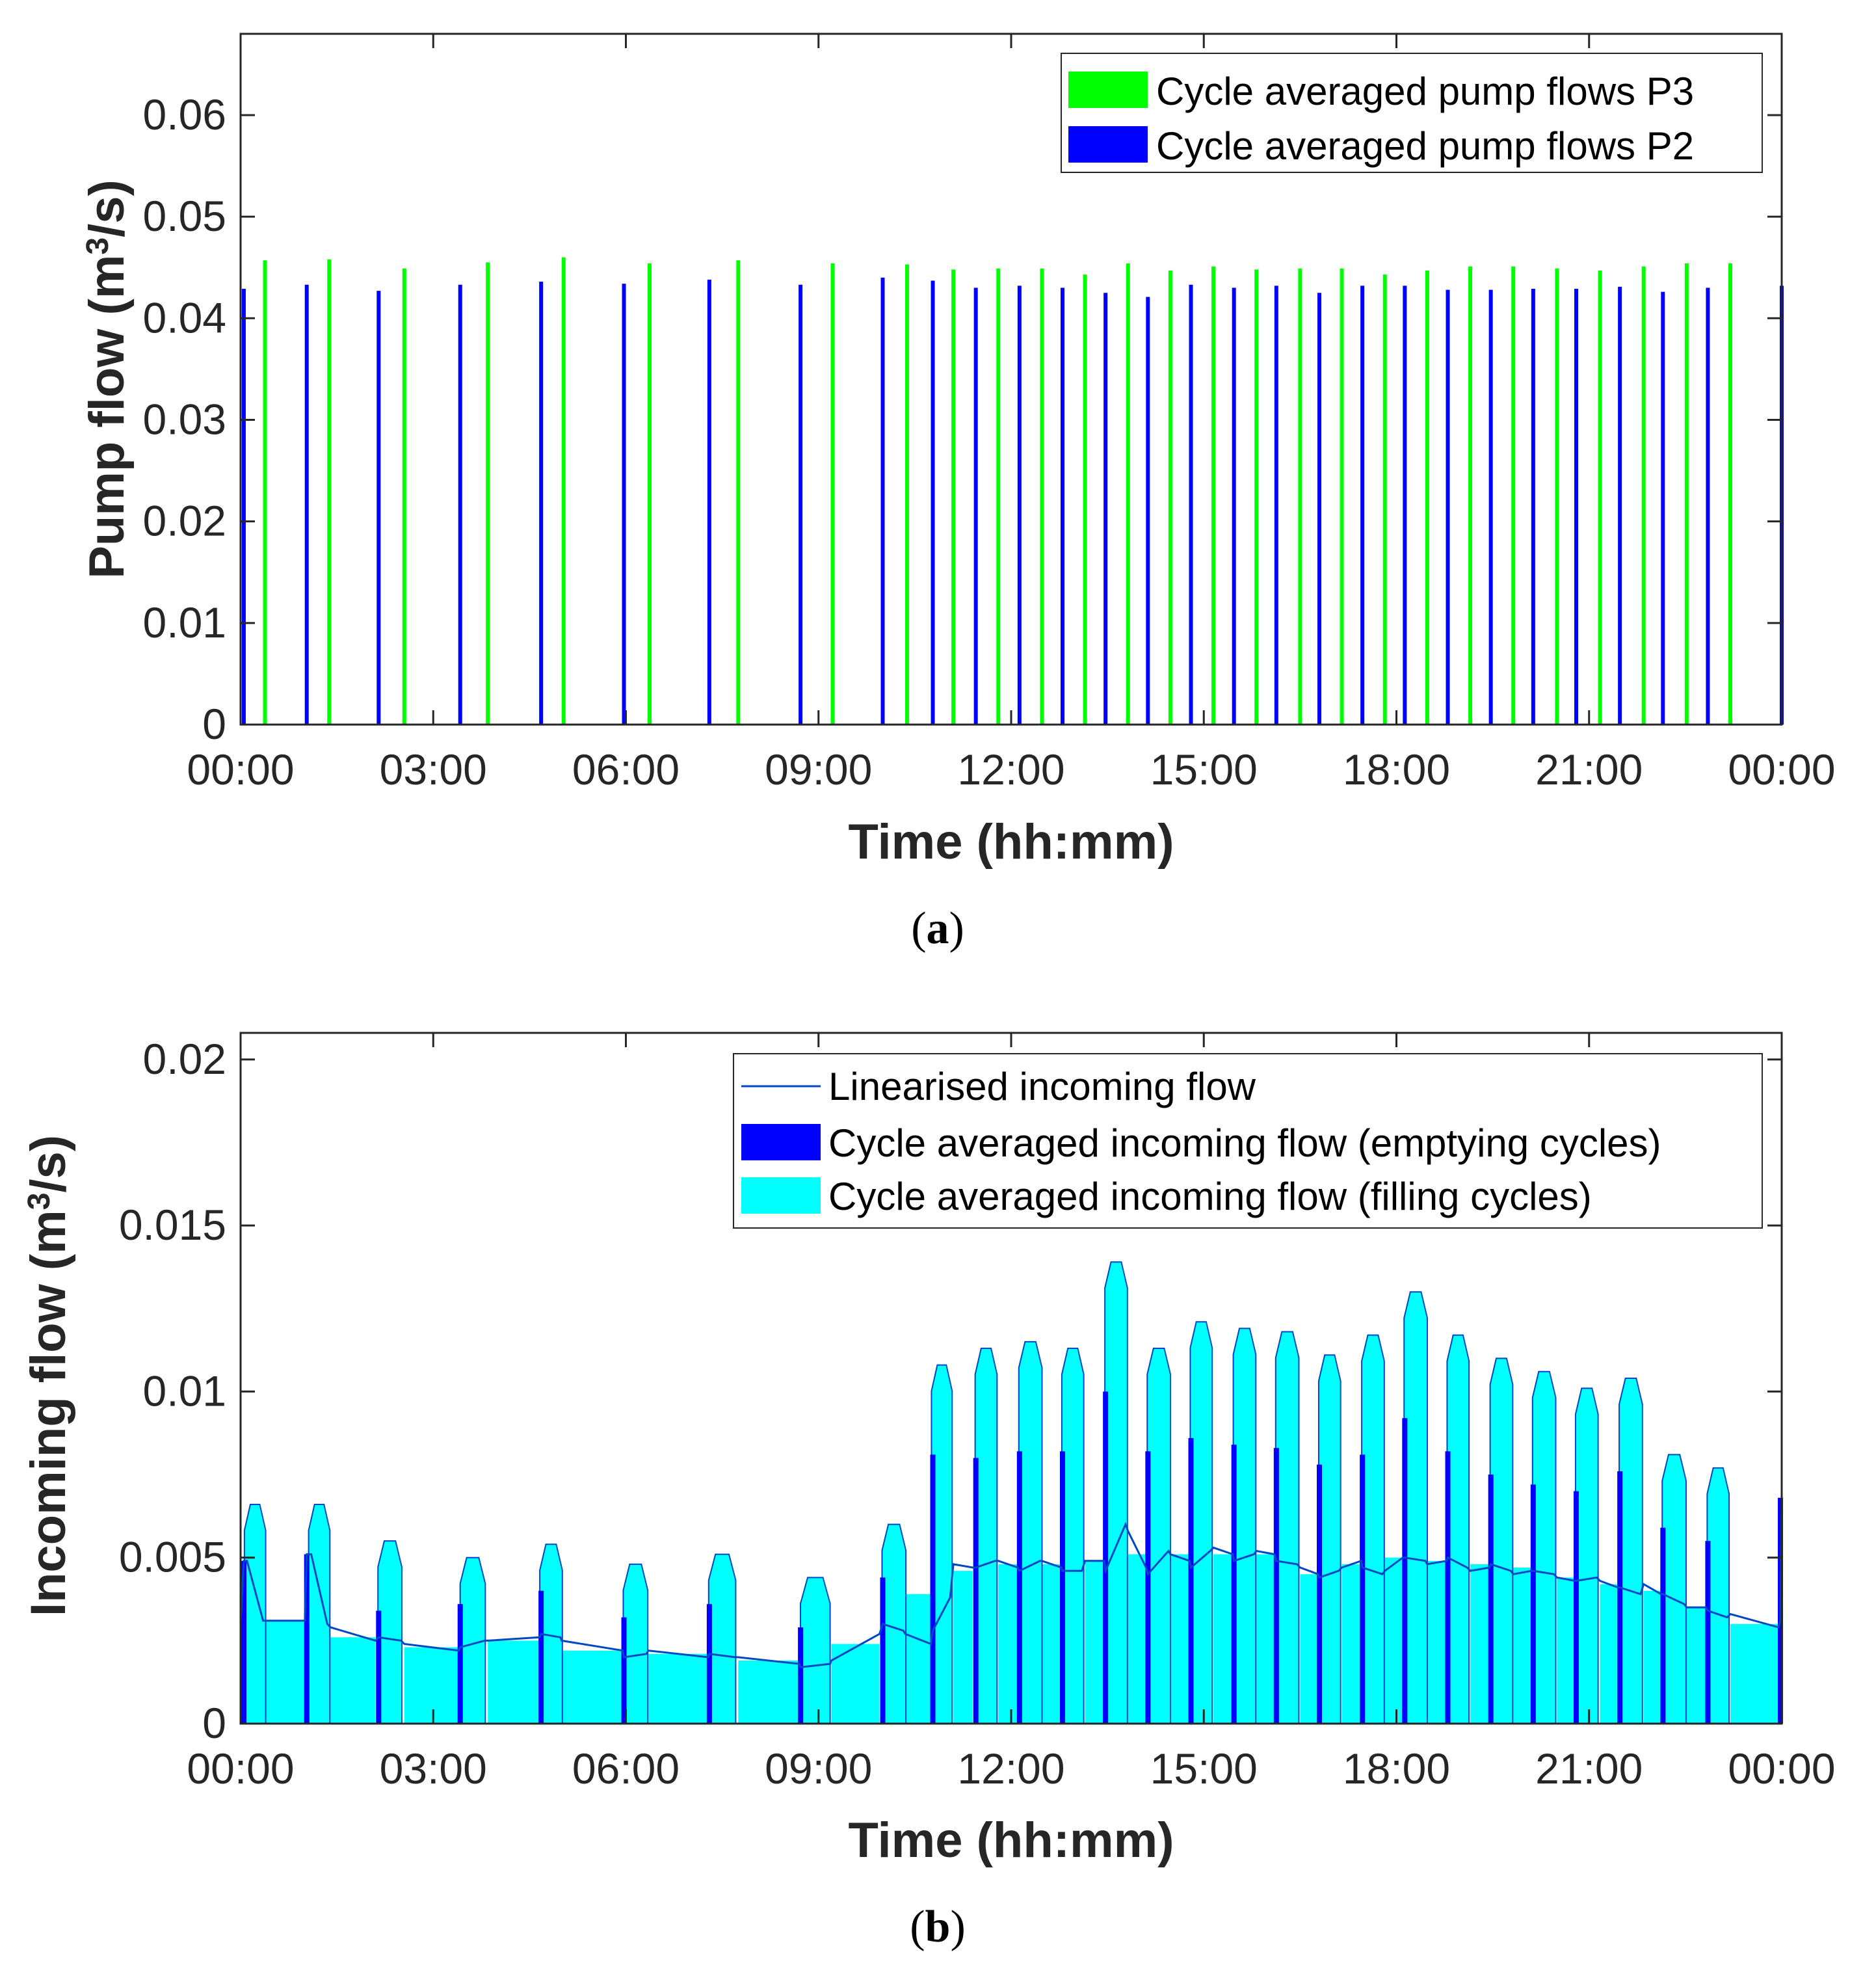 The width and height of the screenshot is (1876, 1976). What do you see at coordinates (184, 622) in the screenshot?
I see `y-tick-label-a: 0.01` at bounding box center [184, 622].